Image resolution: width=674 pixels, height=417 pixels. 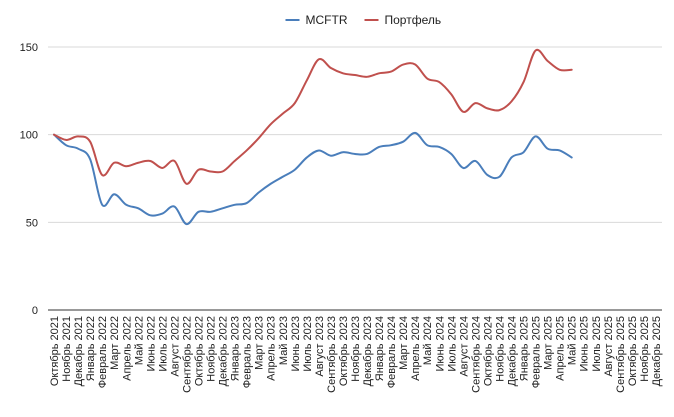 I want to click on x-tick-label: Март 2024, so click(x=404, y=343).